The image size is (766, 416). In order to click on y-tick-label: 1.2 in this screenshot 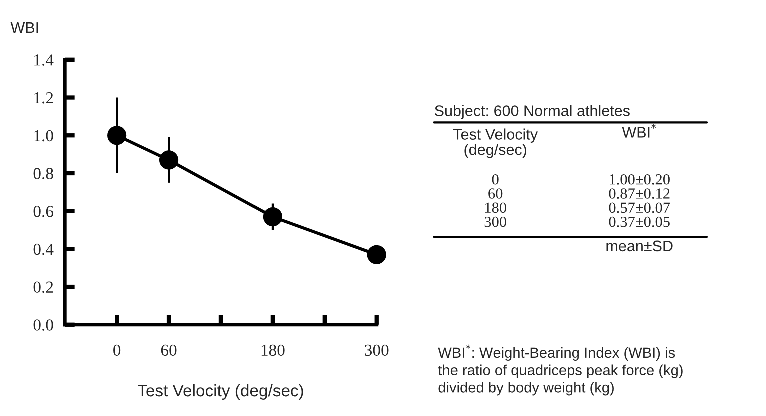, I will do `click(44, 98)`.